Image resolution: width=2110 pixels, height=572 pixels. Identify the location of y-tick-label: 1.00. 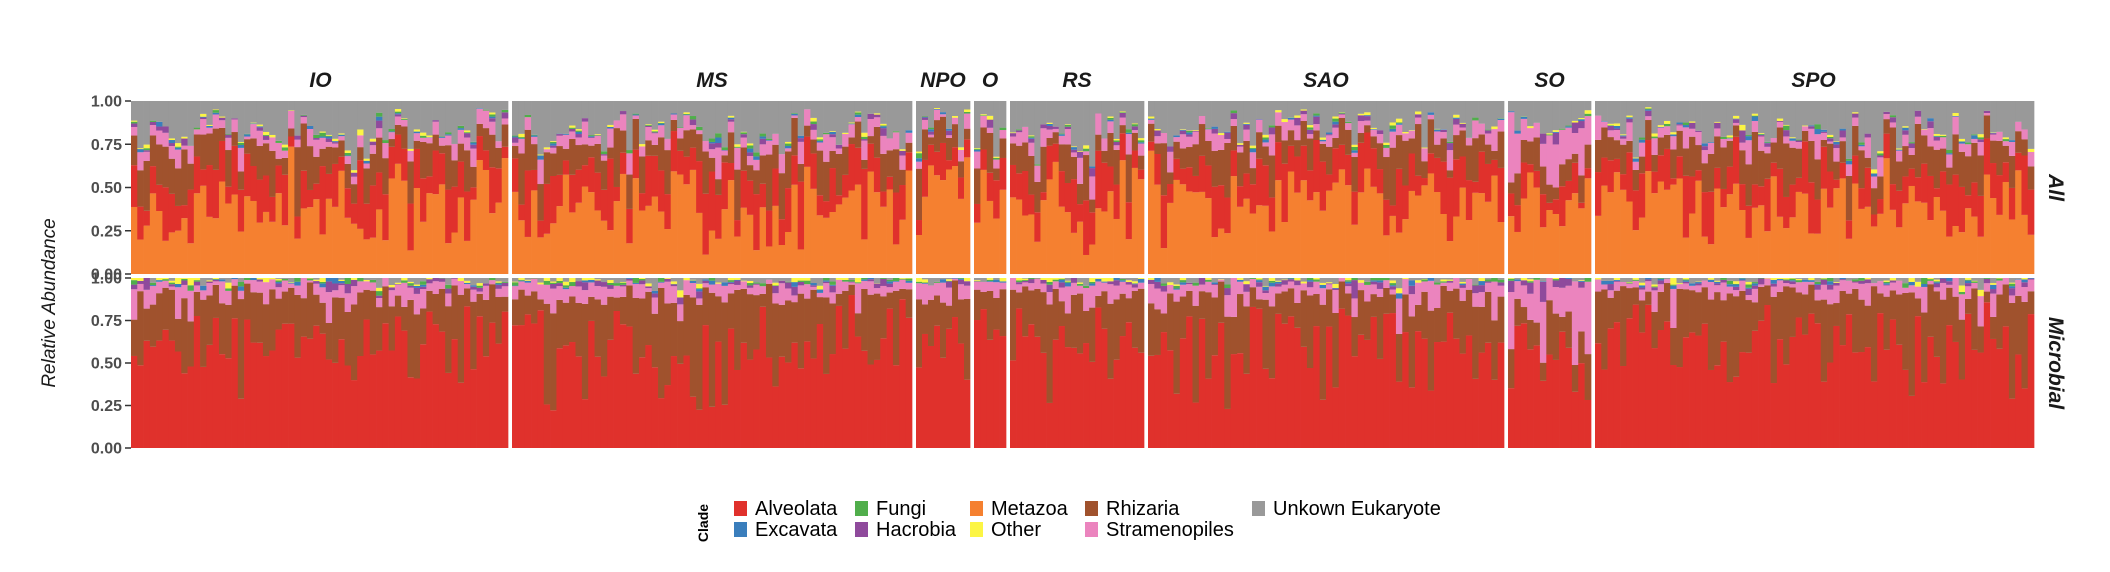
(106, 279).